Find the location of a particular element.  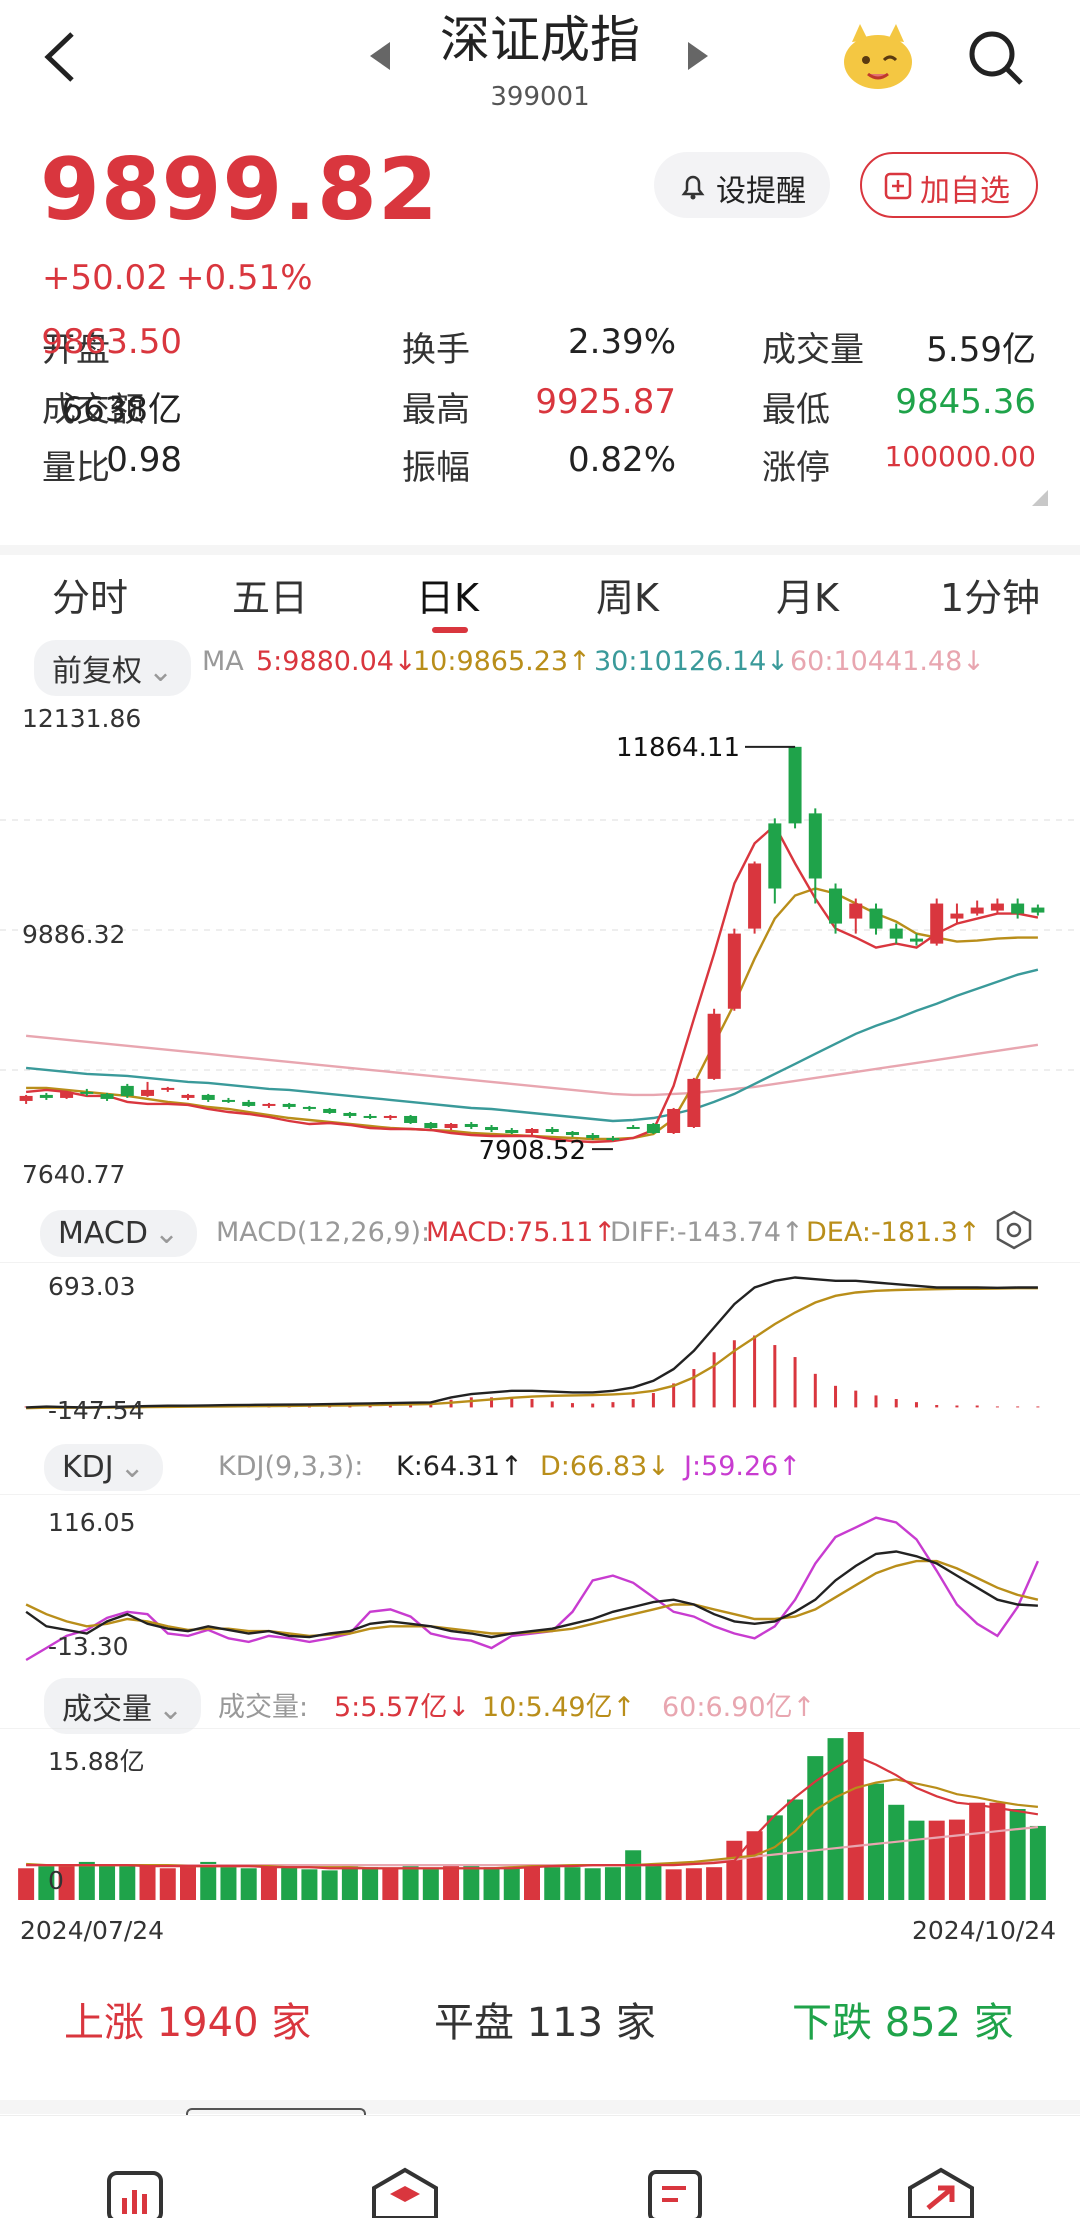

kdj-params: KDJ(9,3,3): is located at coordinates (291, 1466).